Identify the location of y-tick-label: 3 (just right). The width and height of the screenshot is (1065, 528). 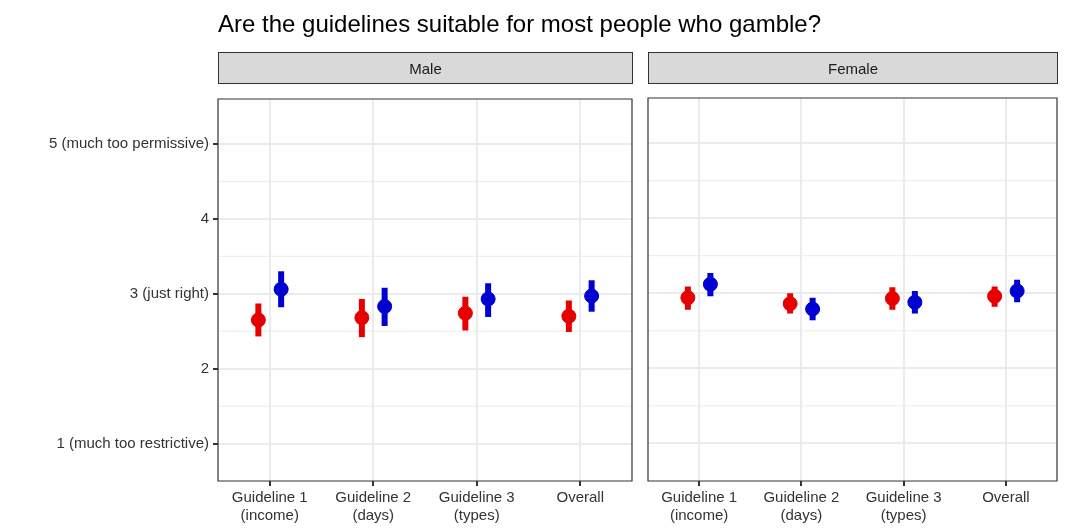
(169, 292).